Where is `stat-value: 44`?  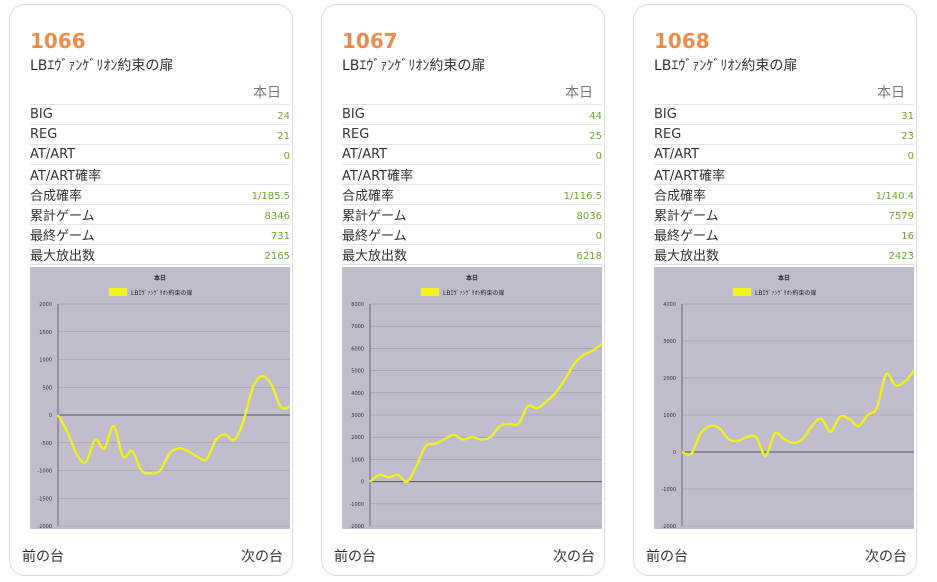 stat-value: 44 is located at coordinates (595, 116).